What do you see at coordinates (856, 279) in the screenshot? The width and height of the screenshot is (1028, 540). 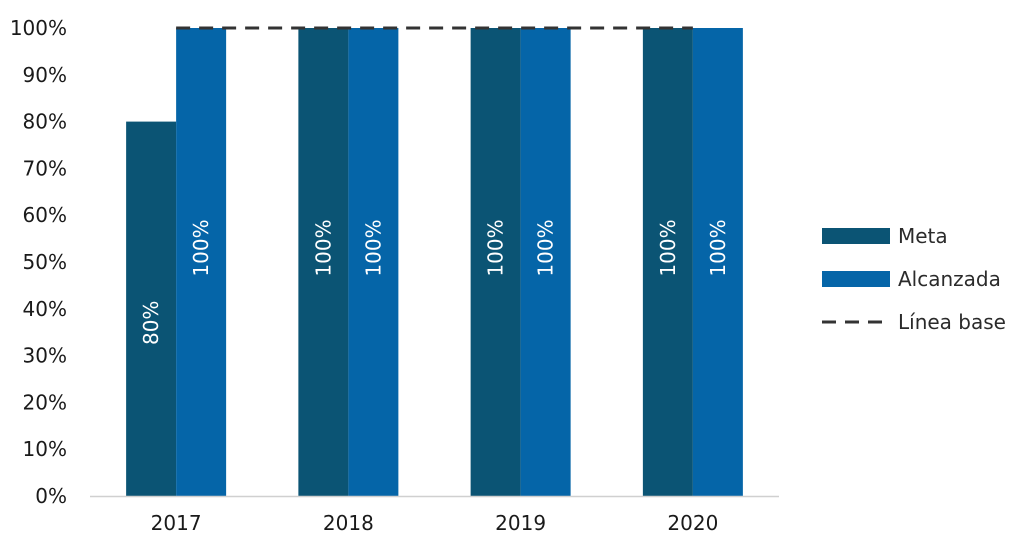 I see `legend-swatch-alcanzada` at bounding box center [856, 279].